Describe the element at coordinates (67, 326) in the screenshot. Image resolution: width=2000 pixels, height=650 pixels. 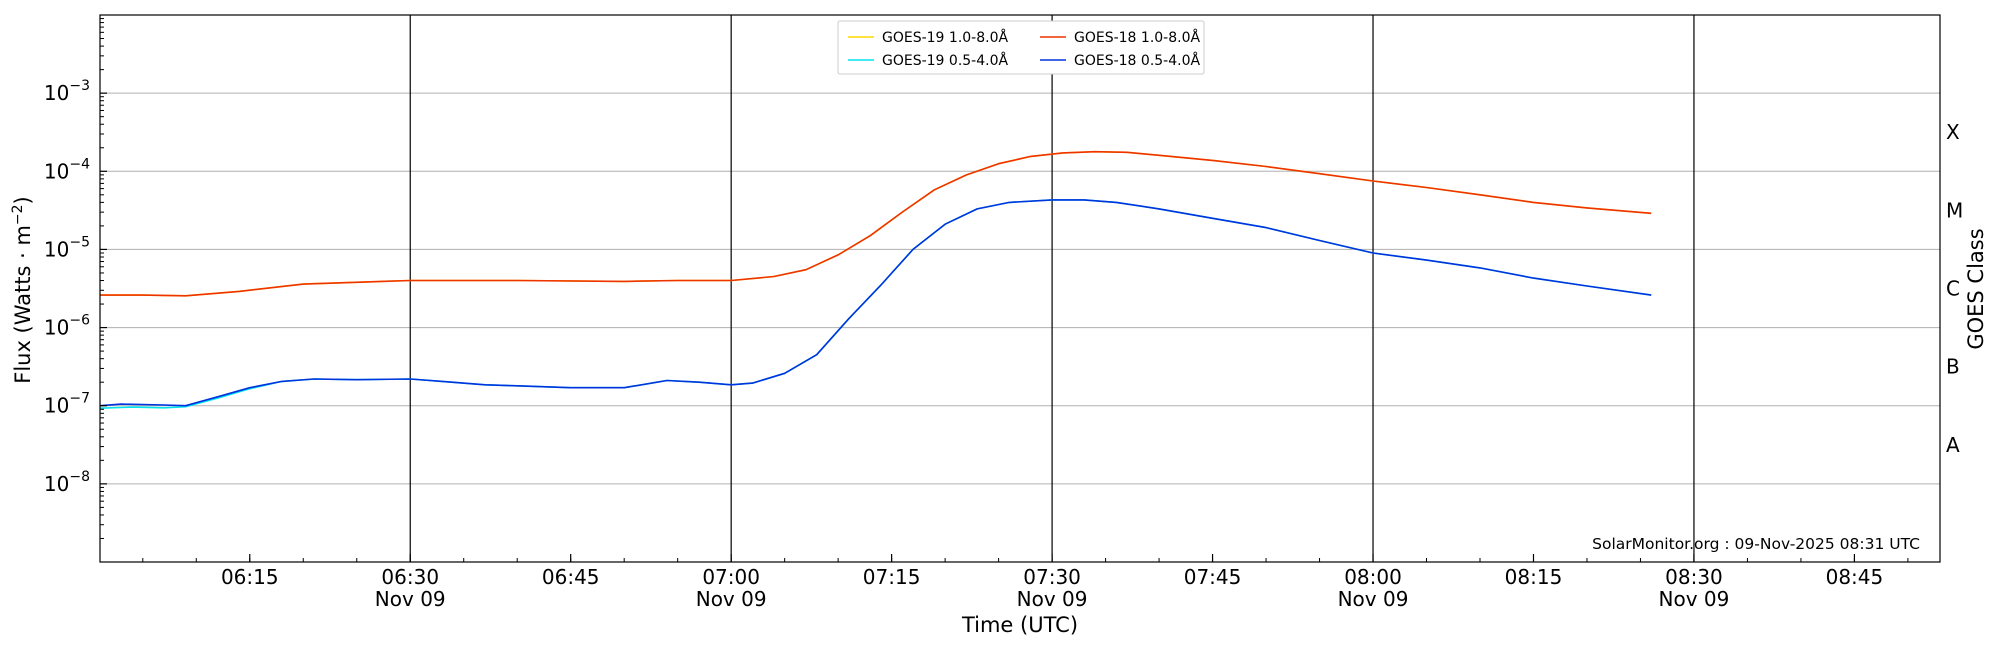
I see `y-tick-label: 10⁻⁶` at that location.